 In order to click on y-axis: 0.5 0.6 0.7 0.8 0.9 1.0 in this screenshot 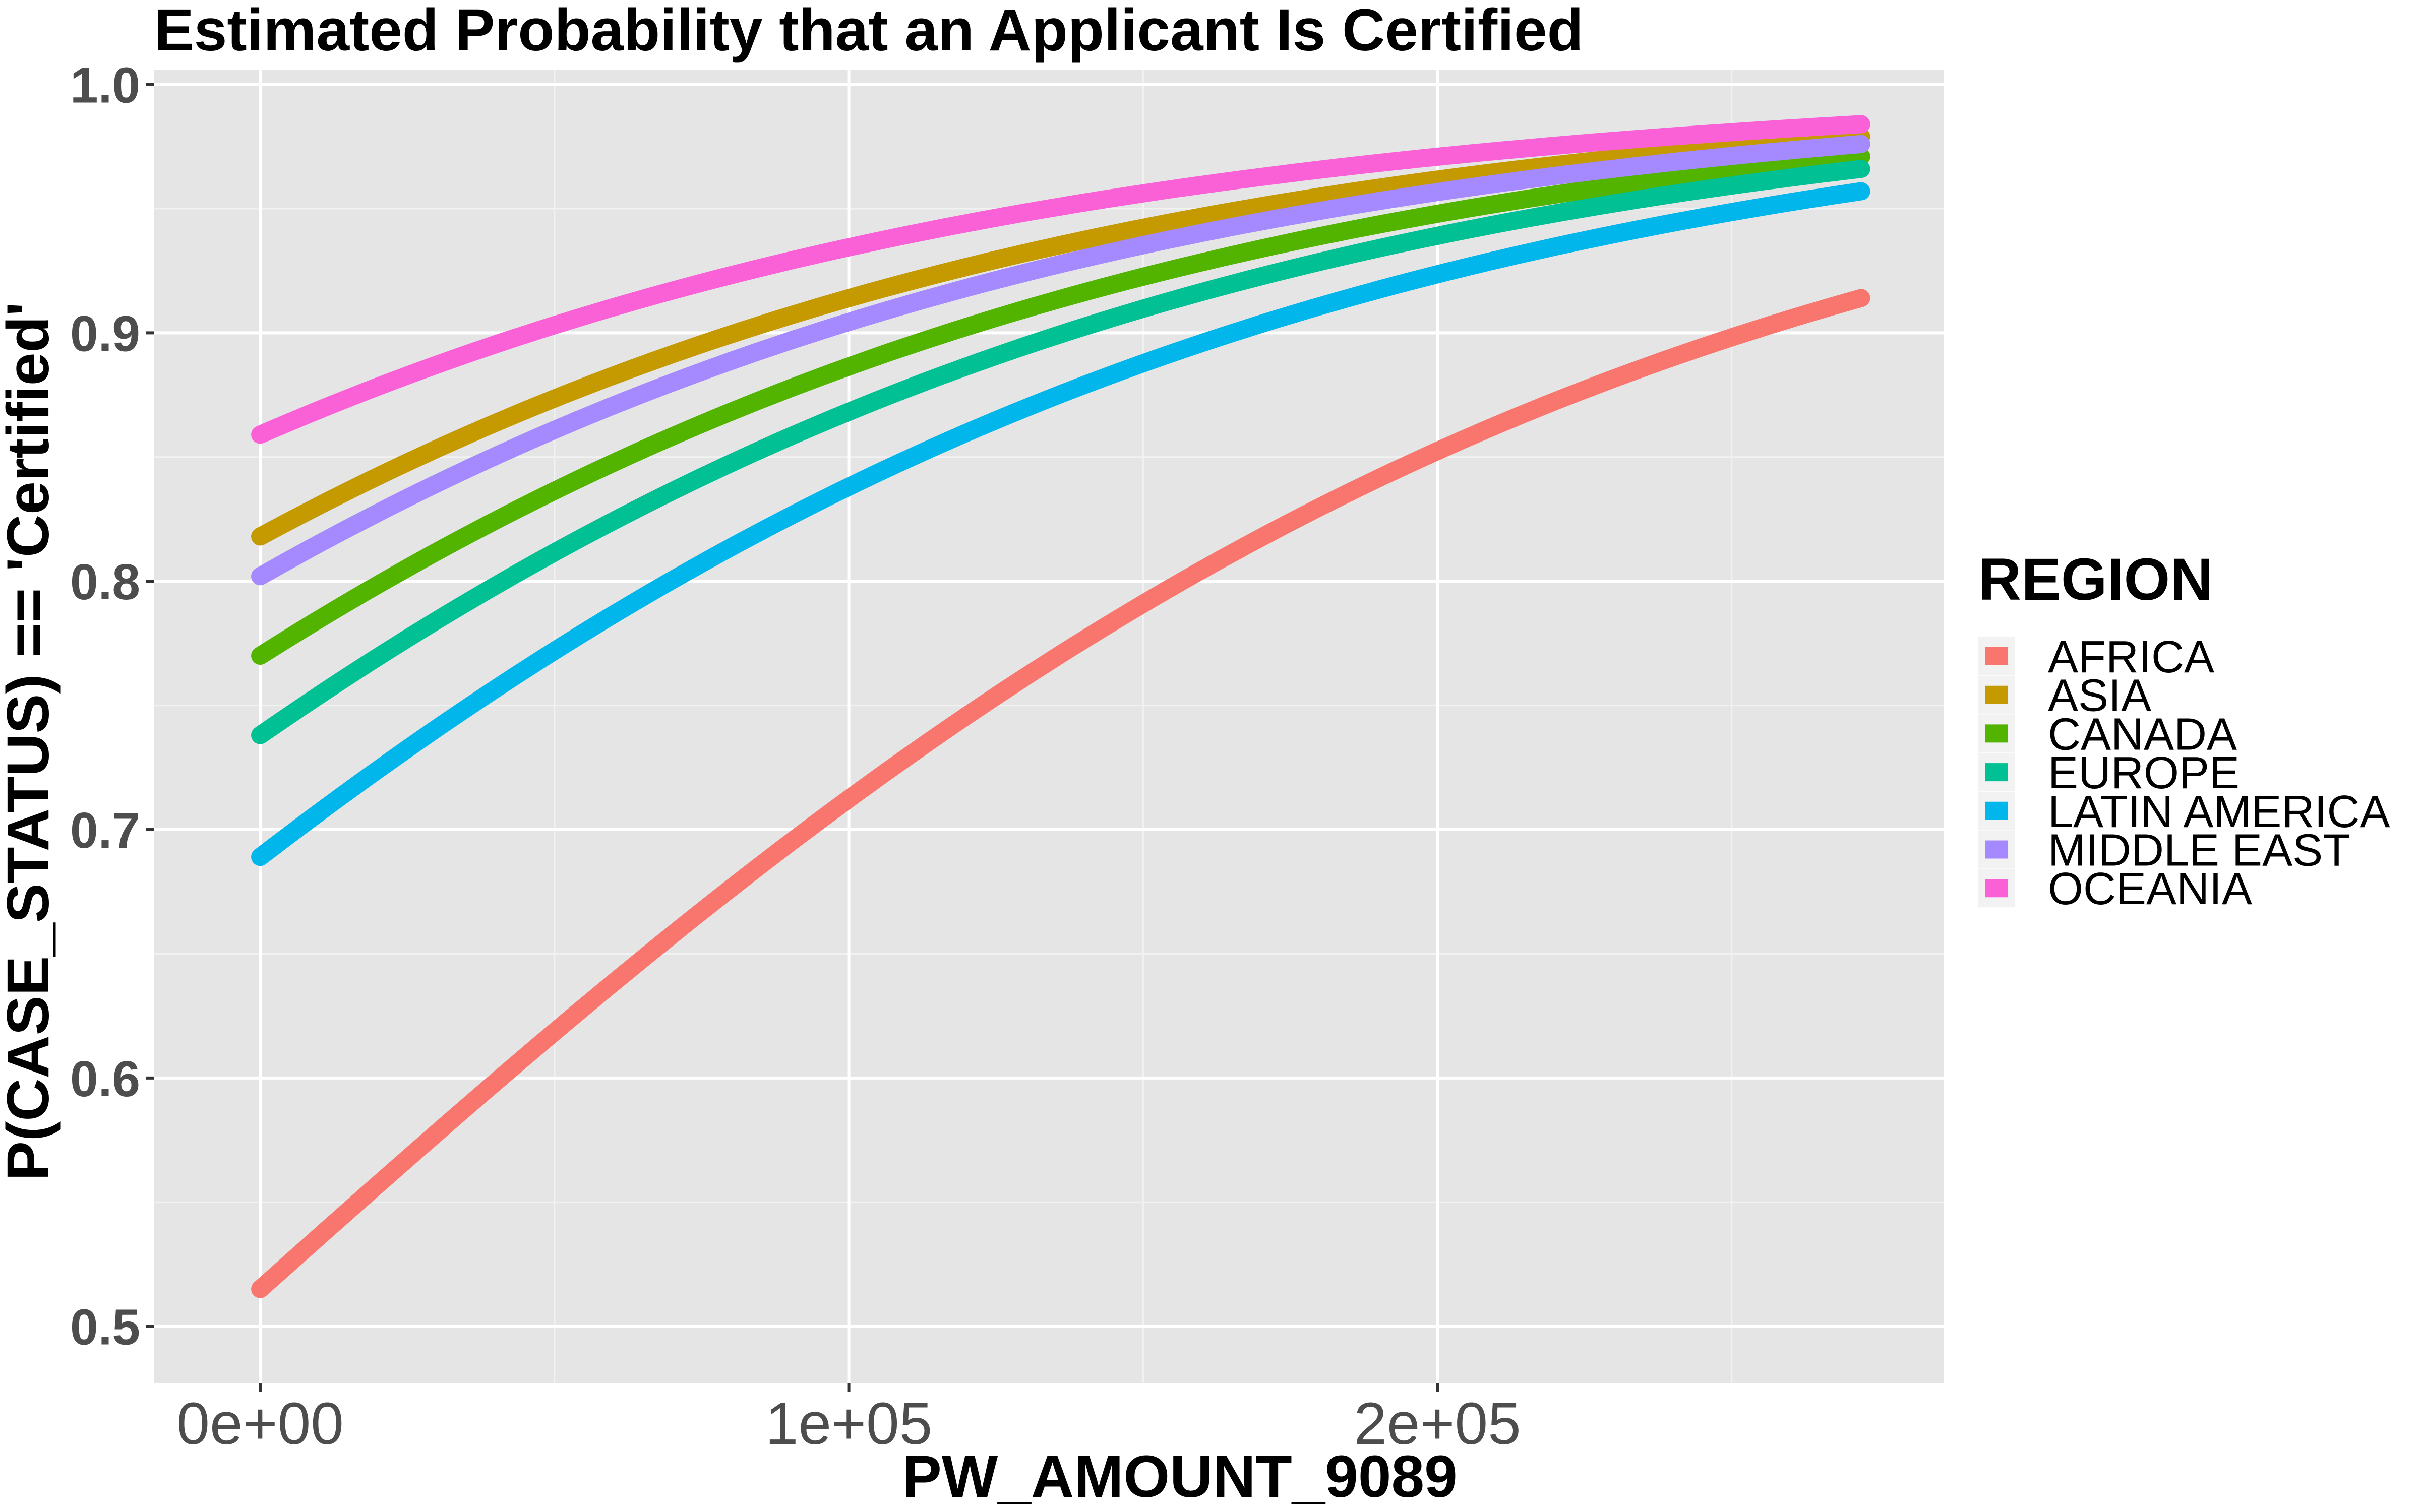, I will do `click(112, 706)`.